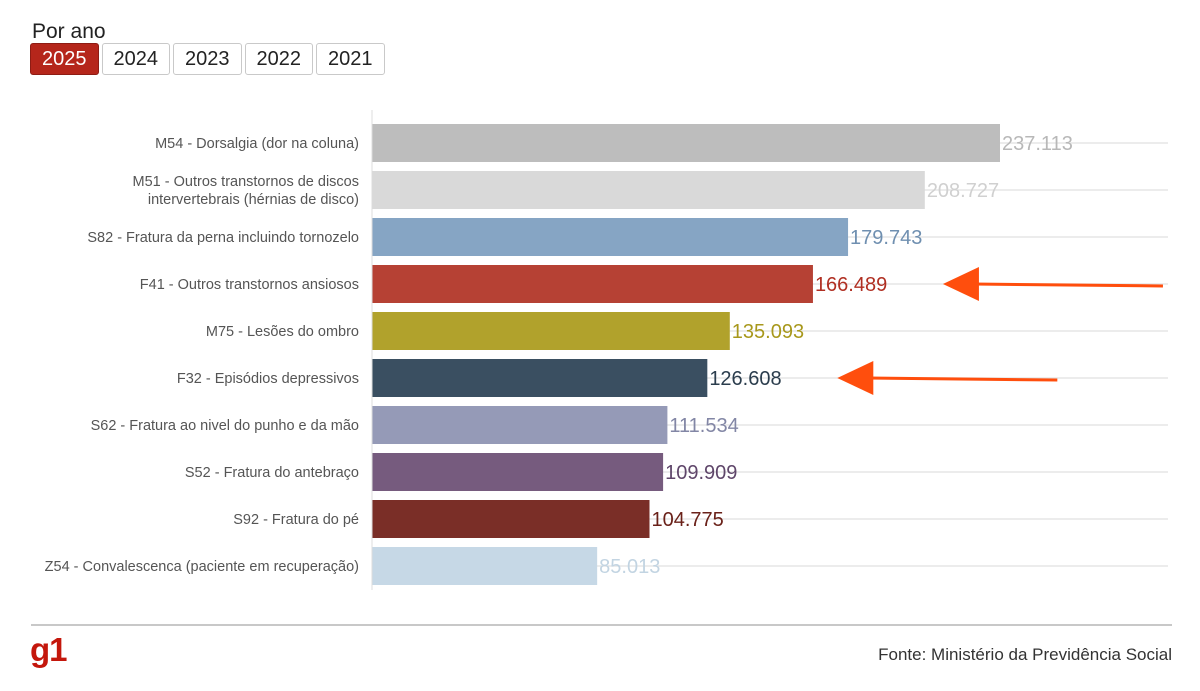 The height and width of the screenshot is (691, 1200). I want to click on value-label: 135.093, so click(768, 332).